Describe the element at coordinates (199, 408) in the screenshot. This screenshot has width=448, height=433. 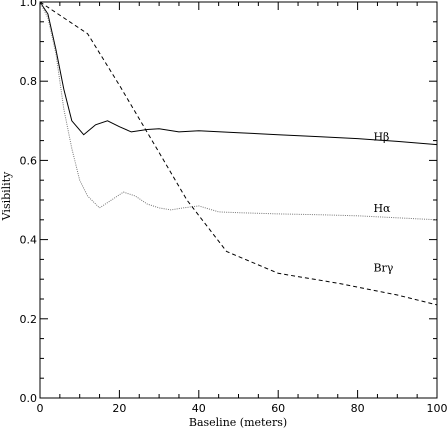
I see `x-tick-label: 40` at that location.